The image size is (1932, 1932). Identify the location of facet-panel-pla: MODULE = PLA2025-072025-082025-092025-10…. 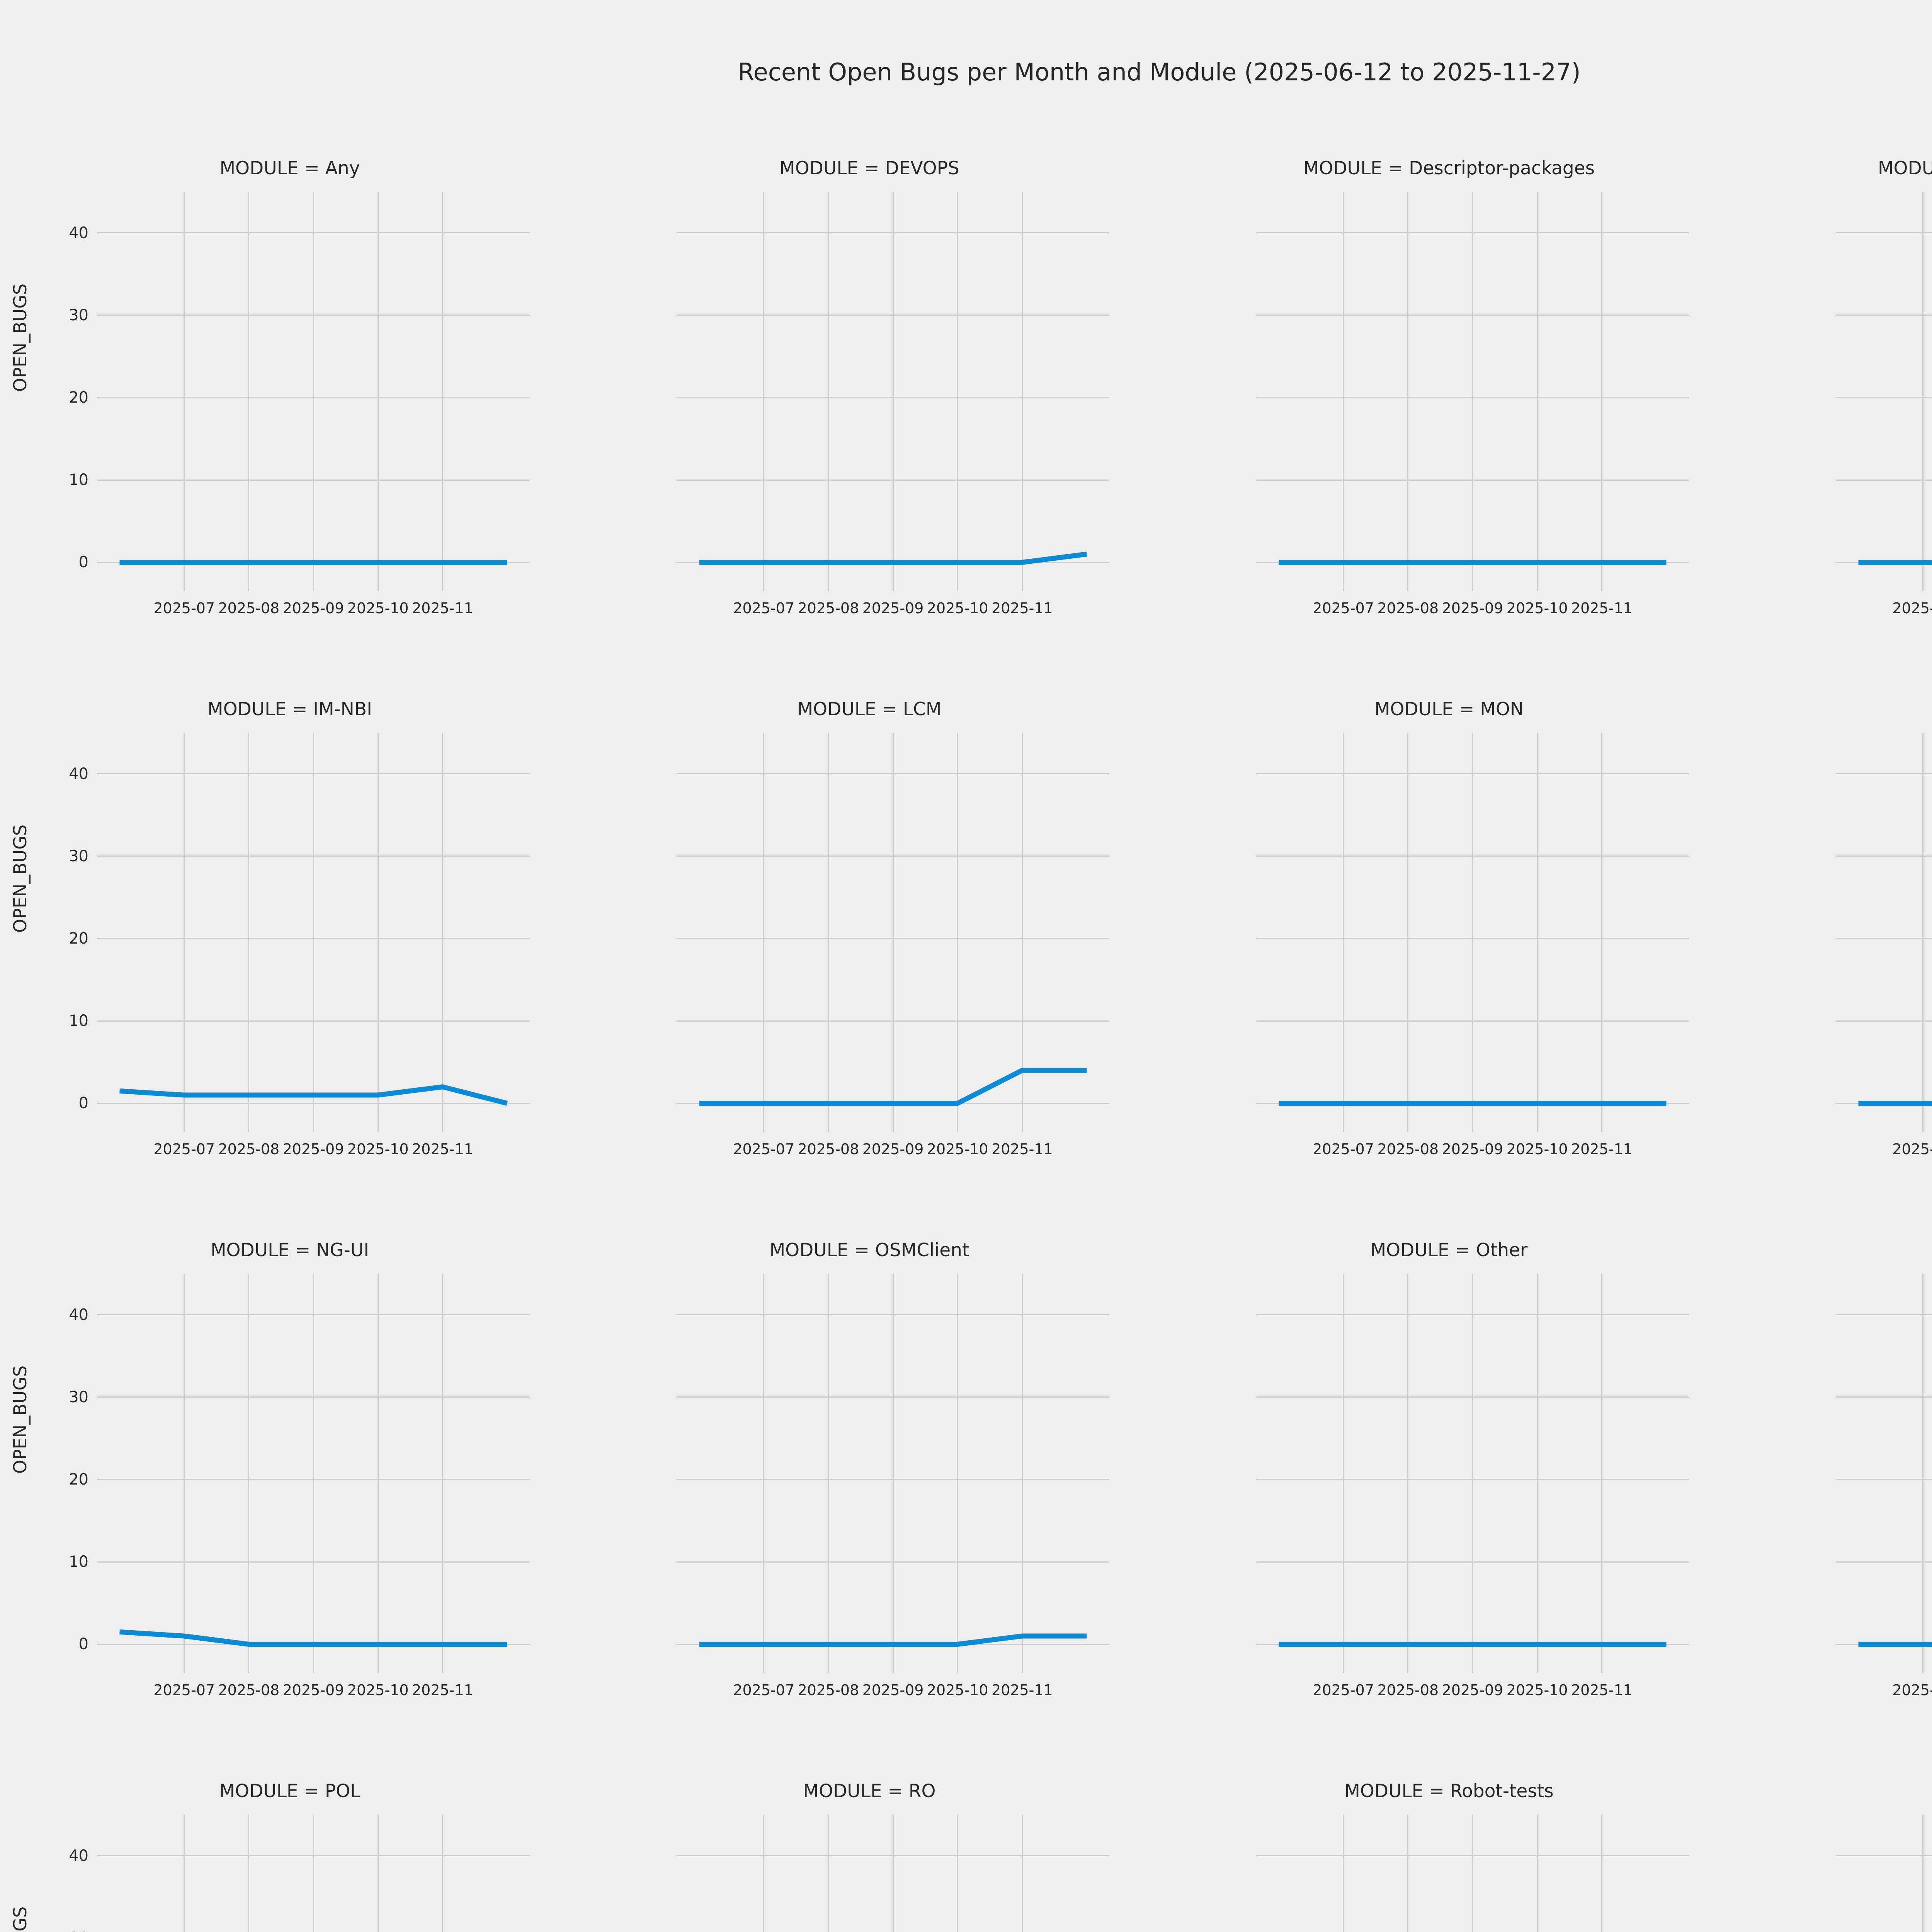
(1836, 1480).